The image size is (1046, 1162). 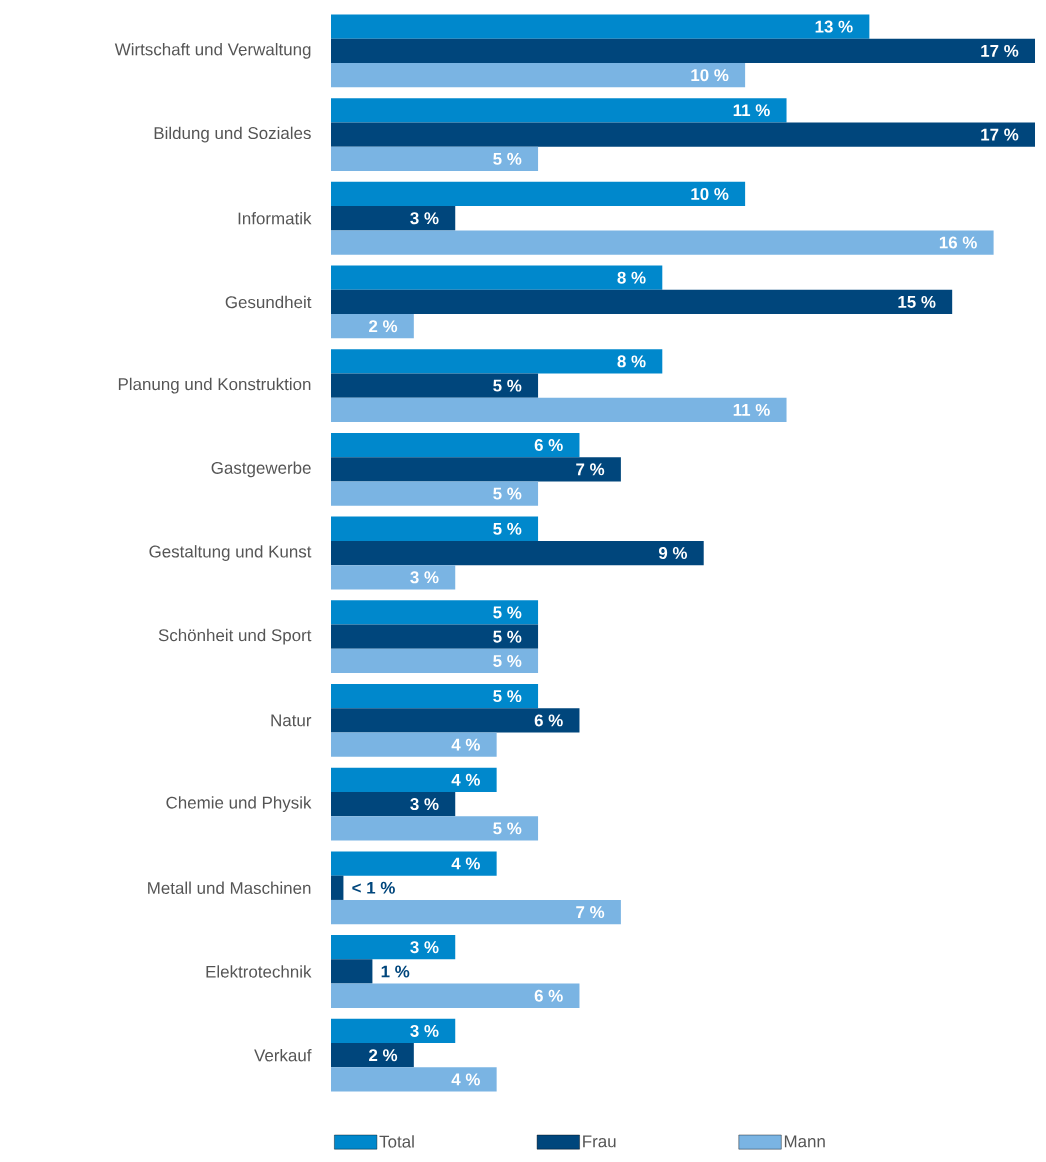 What do you see at coordinates (283, 1055) in the screenshot?
I see `y-tick-label: Verkauf` at bounding box center [283, 1055].